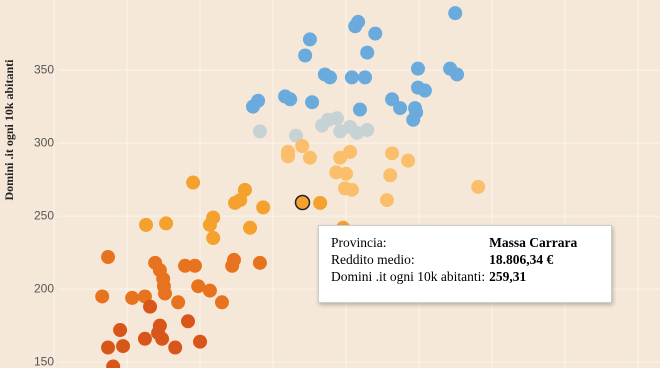  I want to click on tooltip-row: Domini .it ogni 10k abitanti: 259,31, so click(456, 277).